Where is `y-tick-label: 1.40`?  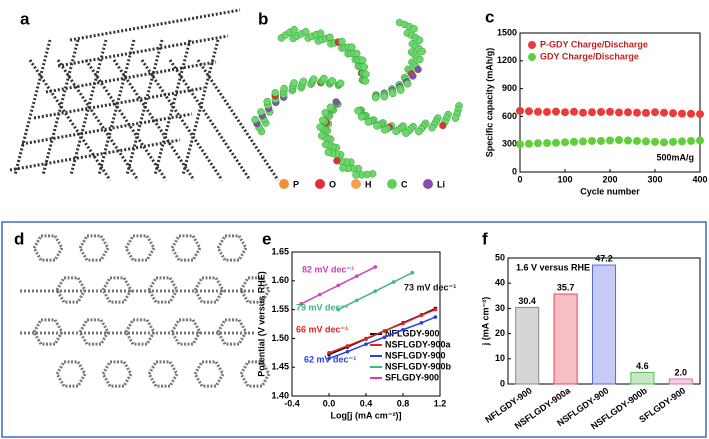 y-tick-label: 1.40 is located at coordinates (280, 395).